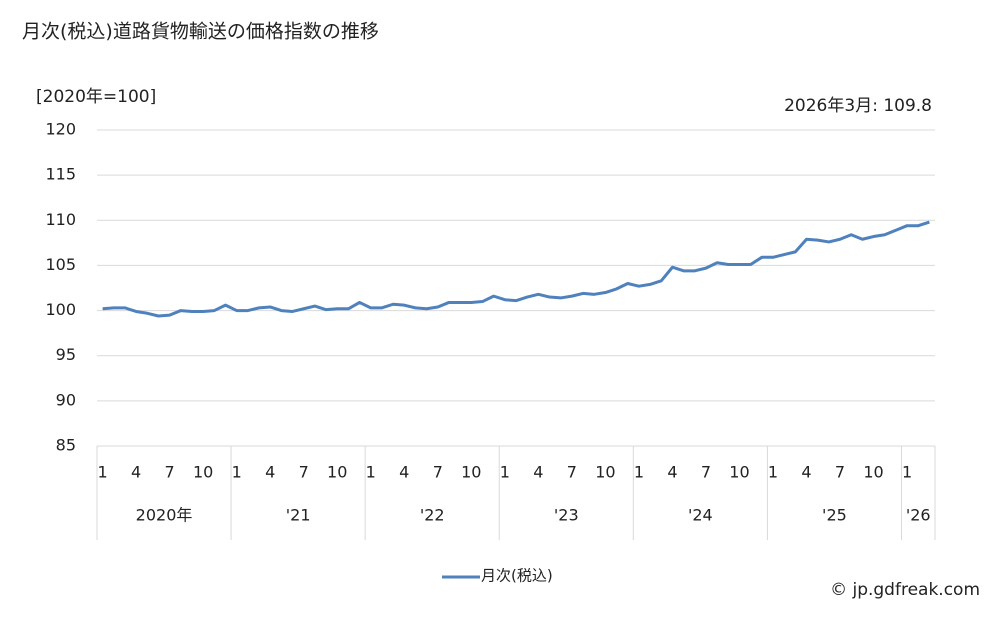 Image resolution: width=1000 pixels, height=618 pixels. I want to click on year-label: '26, so click(918, 515).